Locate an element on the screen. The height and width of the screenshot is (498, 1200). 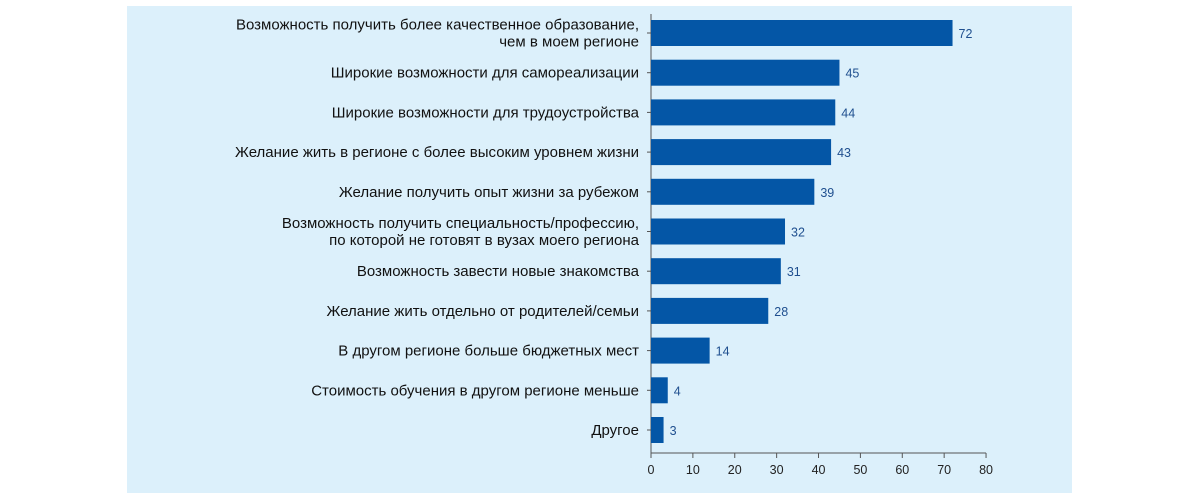
x-tick-label: 30 is located at coordinates (777, 470).